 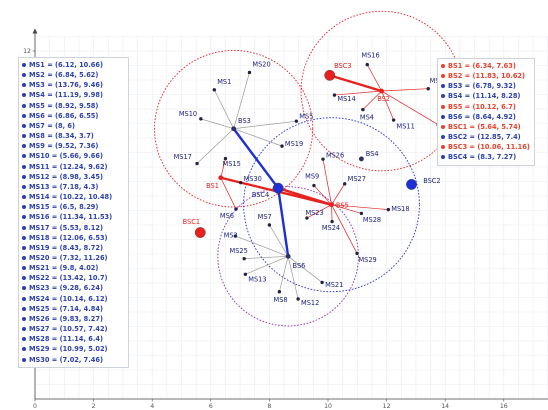 What do you see at coordinates (66, 359) in the screenshot?
I see `ms-legend-text: MS30 = (7.02, 7.46)` at bounding box center [66, 359].